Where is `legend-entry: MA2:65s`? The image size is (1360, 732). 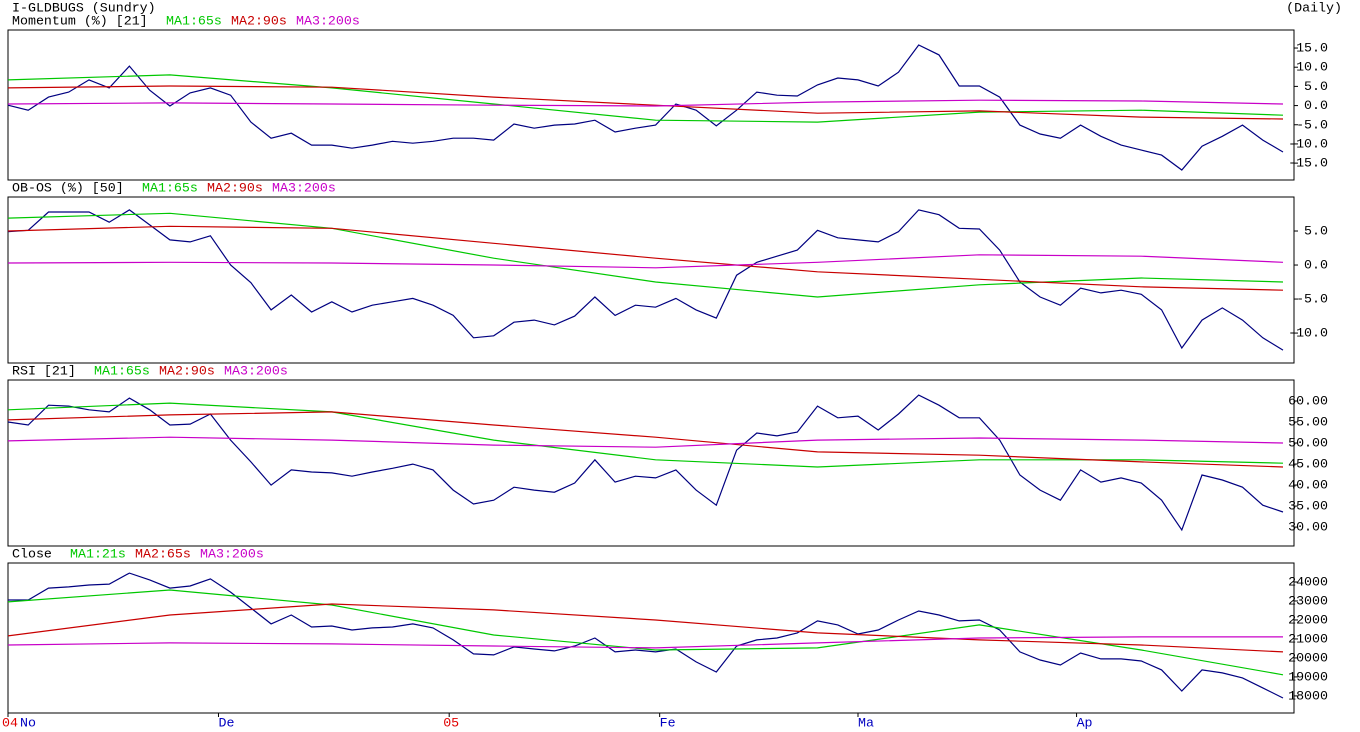 legend-entry: MA2:65s is located at coordinates (163, 554).